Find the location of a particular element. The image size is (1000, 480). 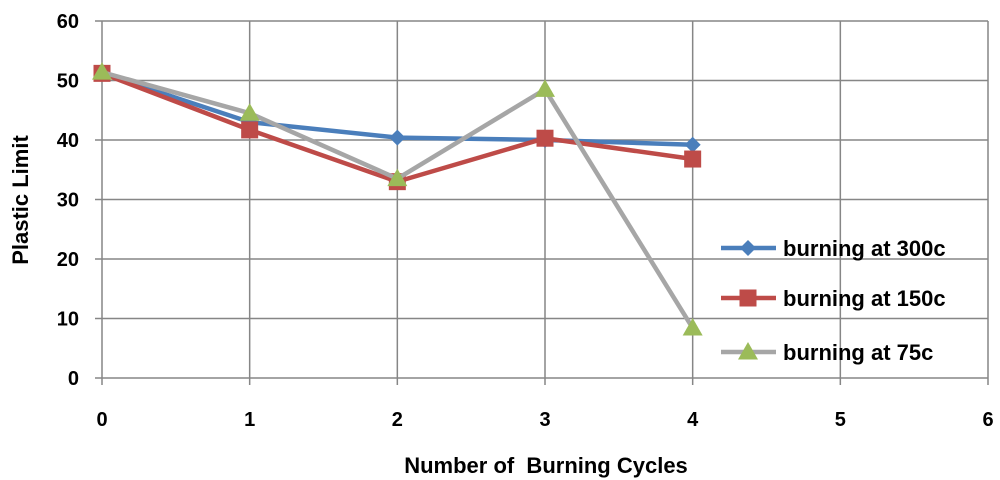

legend-label: burning at 150c is located at coordinates (864, 298).